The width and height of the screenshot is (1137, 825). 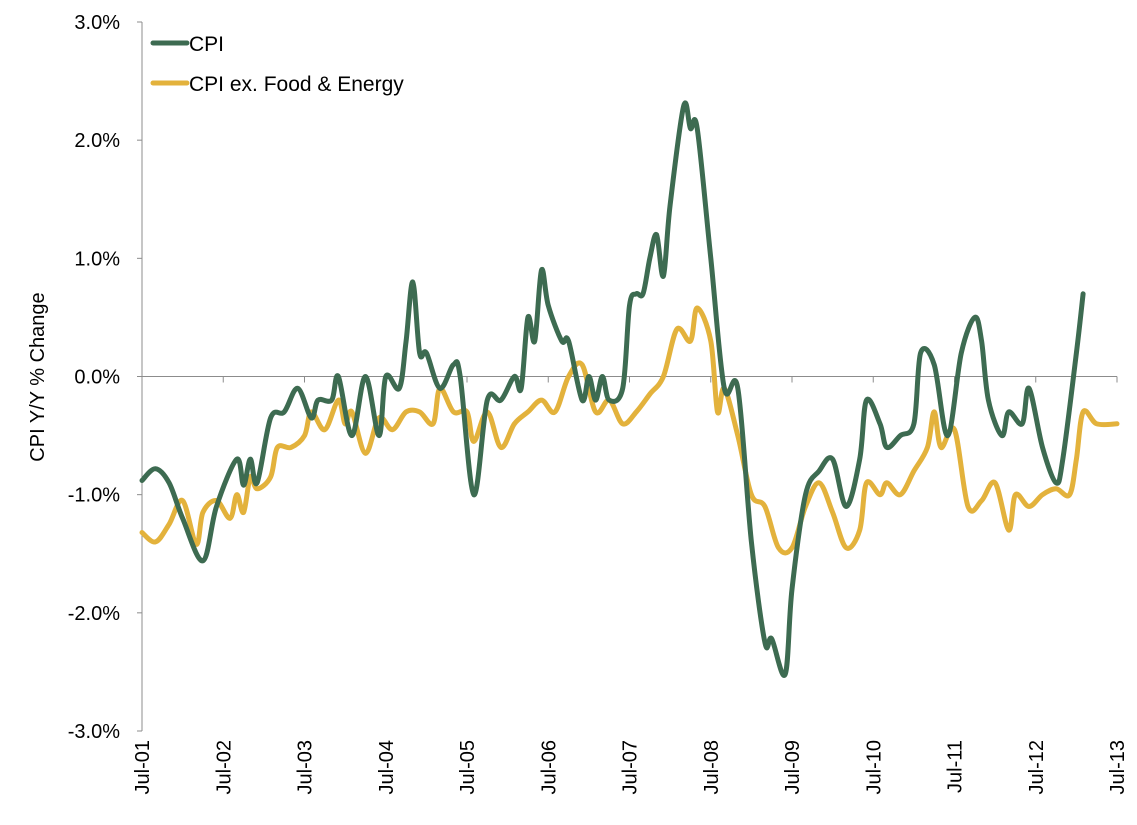 What do you see at coordinates (306, 767) in the screenshot?
I see `x-tick-label: Jul-03` at bounding box center [306, 767].